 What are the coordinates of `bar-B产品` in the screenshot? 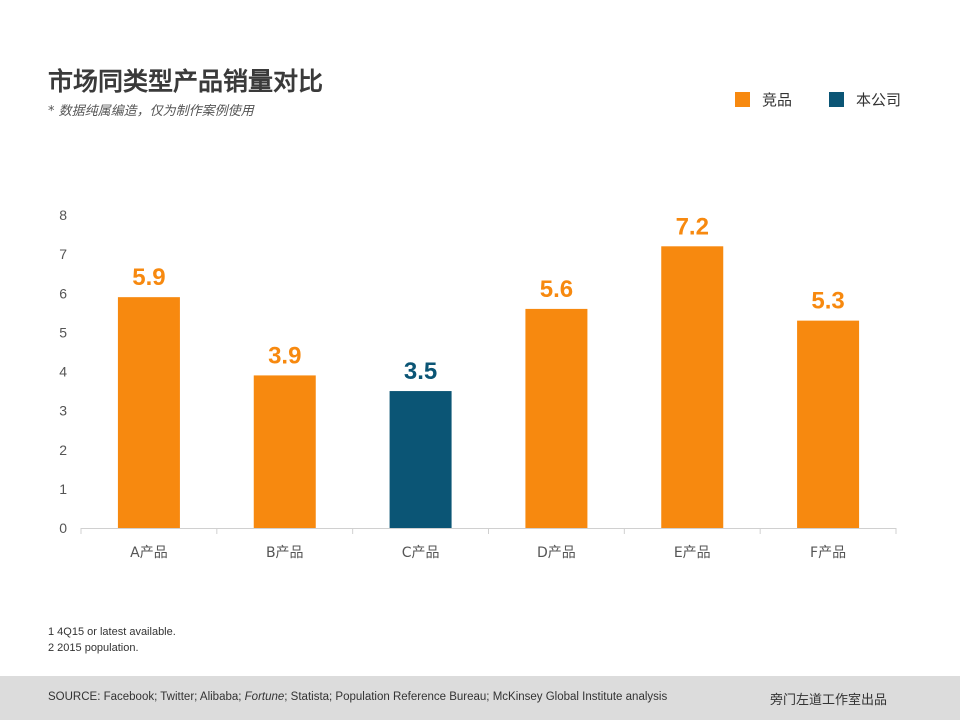 It's located at (284, 451).